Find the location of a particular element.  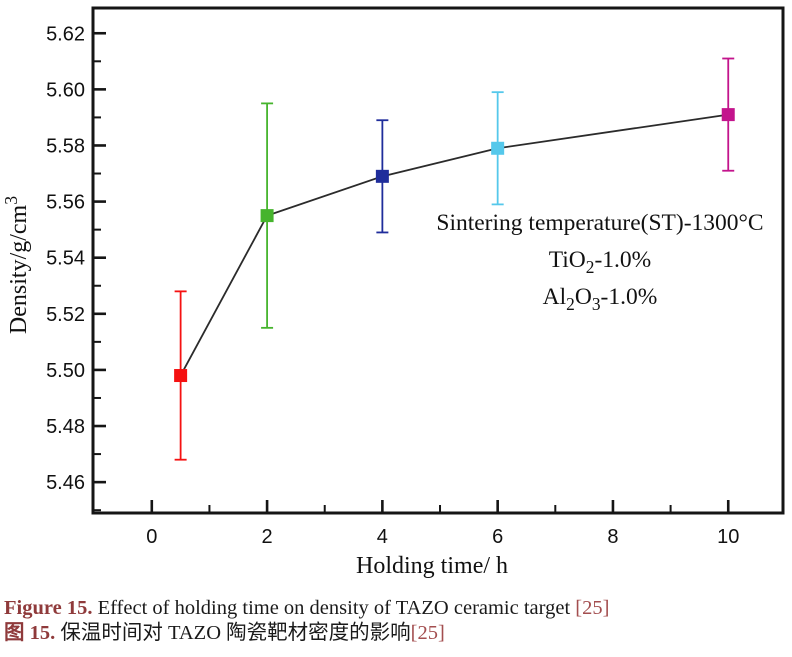

x-tick-label: 4 is located at coordinates (382, 537).